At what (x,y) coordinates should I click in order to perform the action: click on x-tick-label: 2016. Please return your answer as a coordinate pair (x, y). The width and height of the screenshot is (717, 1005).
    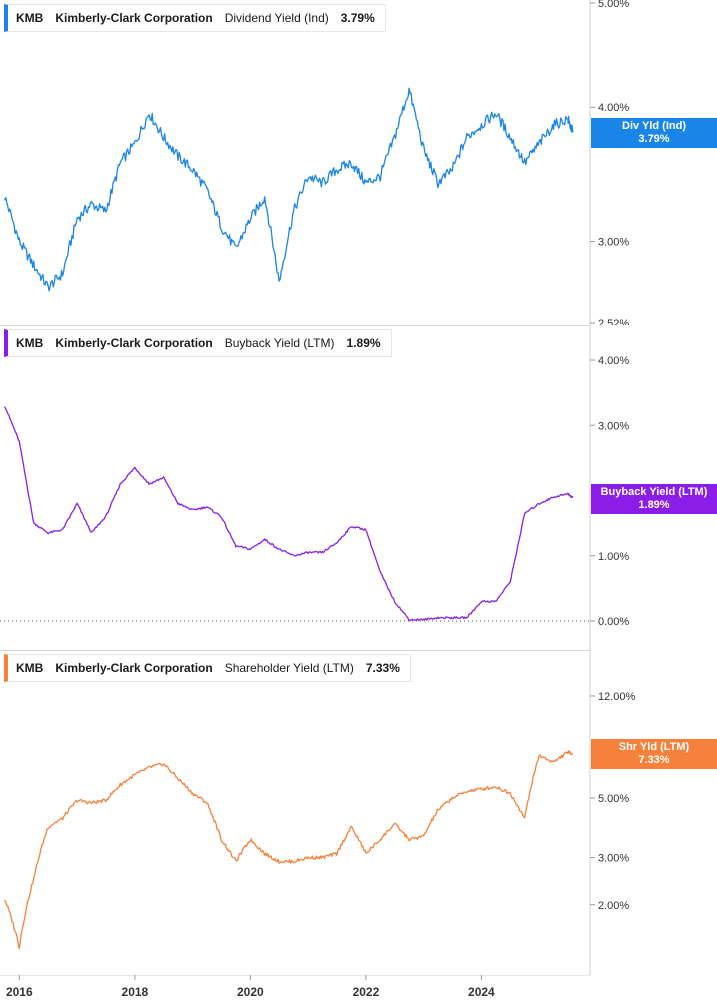
    Looking at the image, I should click on (19, 992).